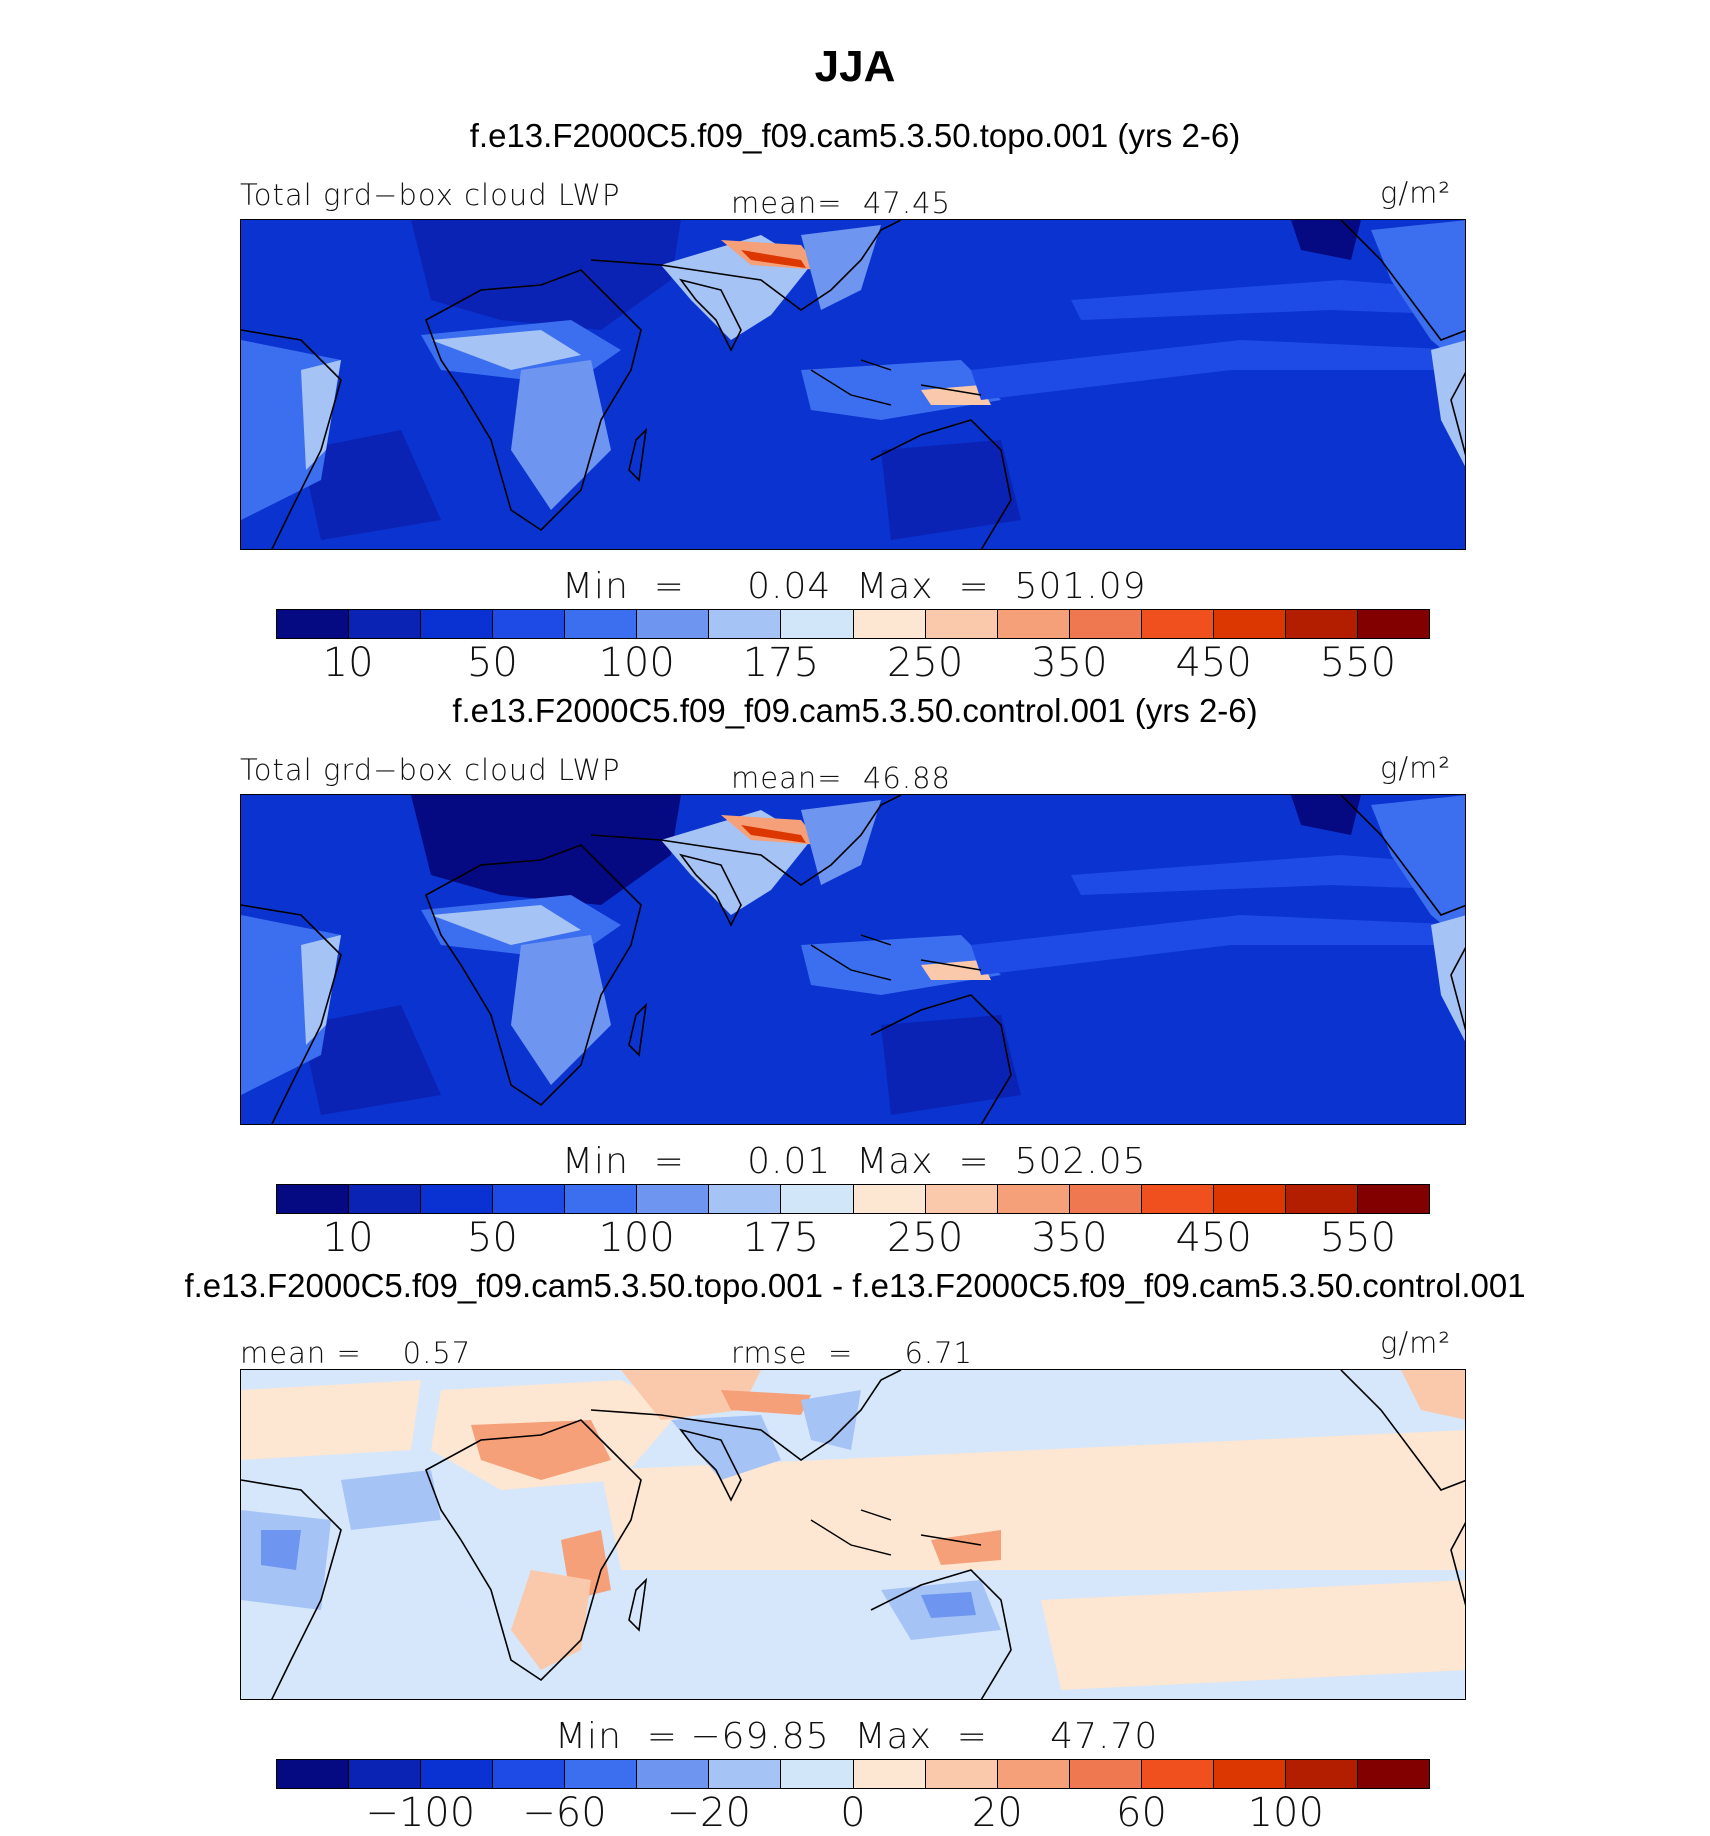 The width and height of the screenshot is (1710, 1836). I want to click on panel3-tick-label: −100, so click(420, 1813).